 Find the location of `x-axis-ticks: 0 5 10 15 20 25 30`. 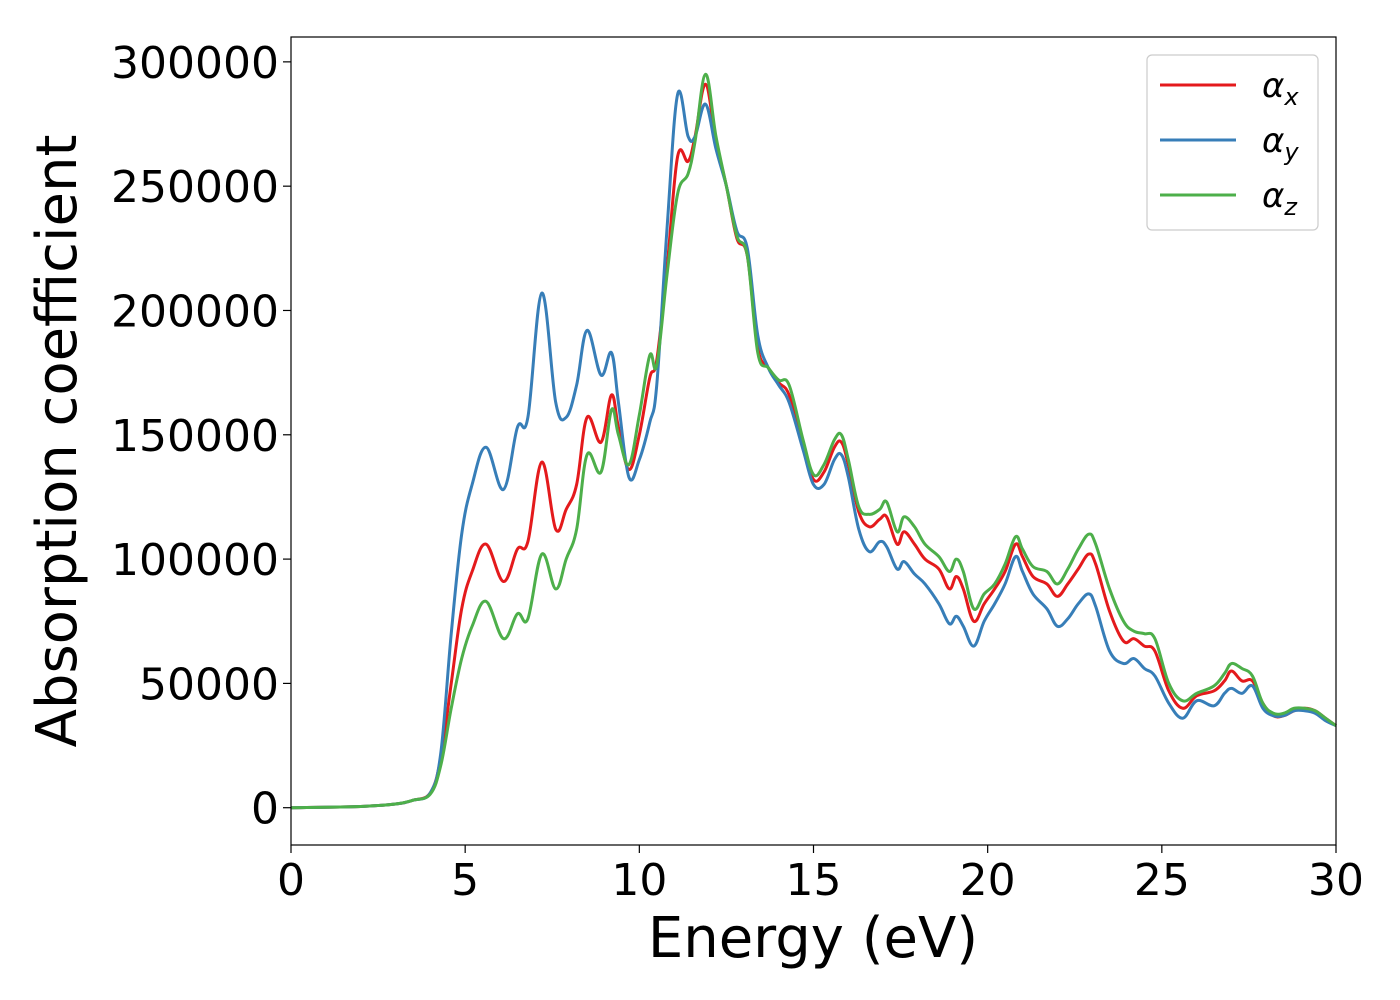

x-axis-ticks: 0 5 10 15 20 25 30 is located at coordinates (820, 875).